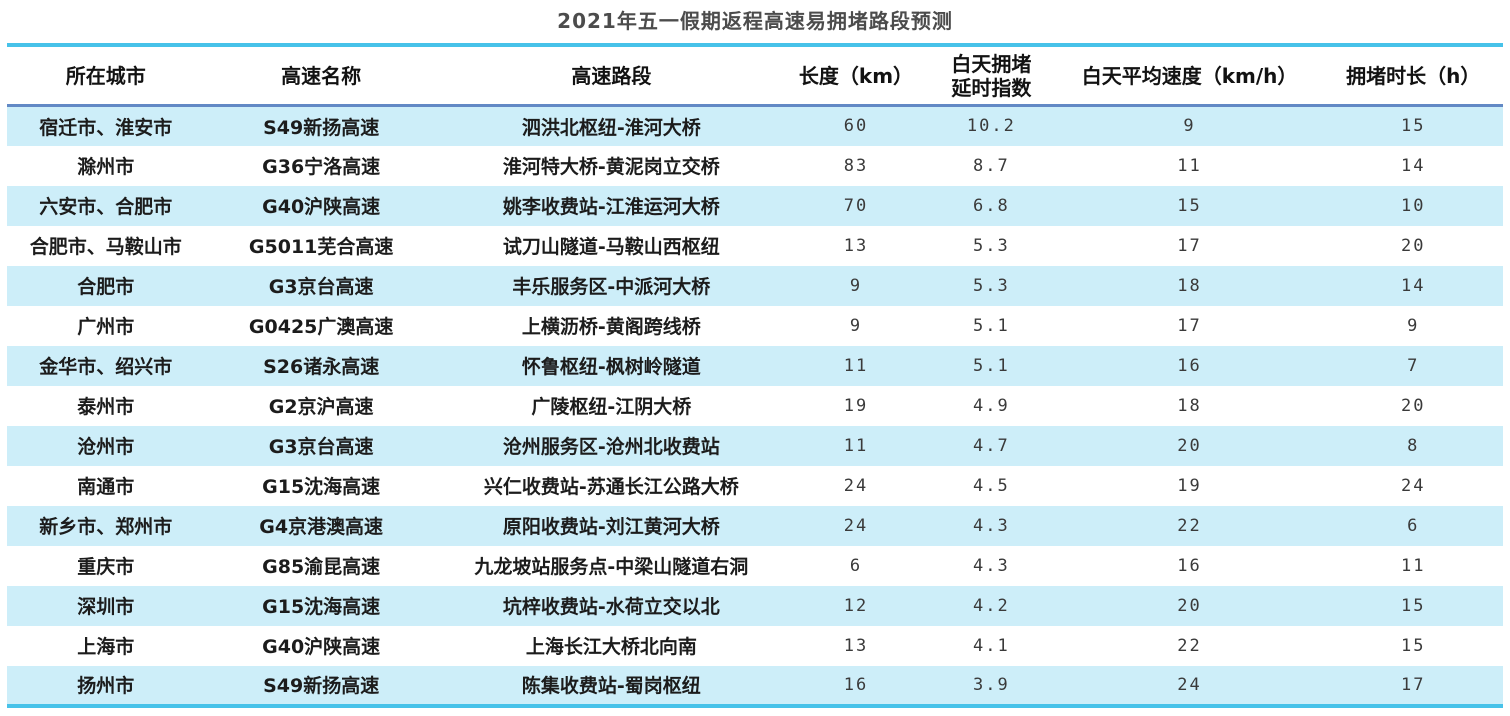 Image resolution: width=1510 pixels, height=716 pixels. I want to click on length-km-cell: 83, so click(856, 165).